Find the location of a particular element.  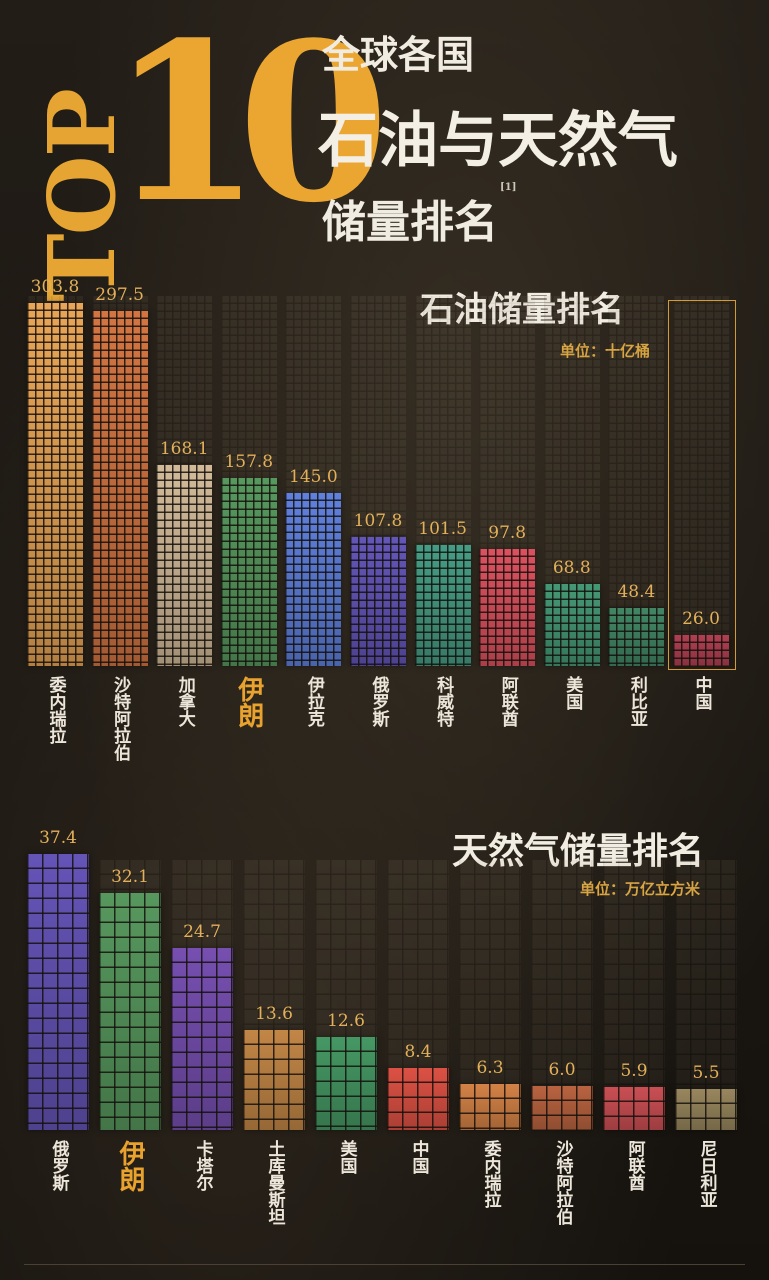

category-label: 土库曼斯坦 is located at coordinates (274, 1182).